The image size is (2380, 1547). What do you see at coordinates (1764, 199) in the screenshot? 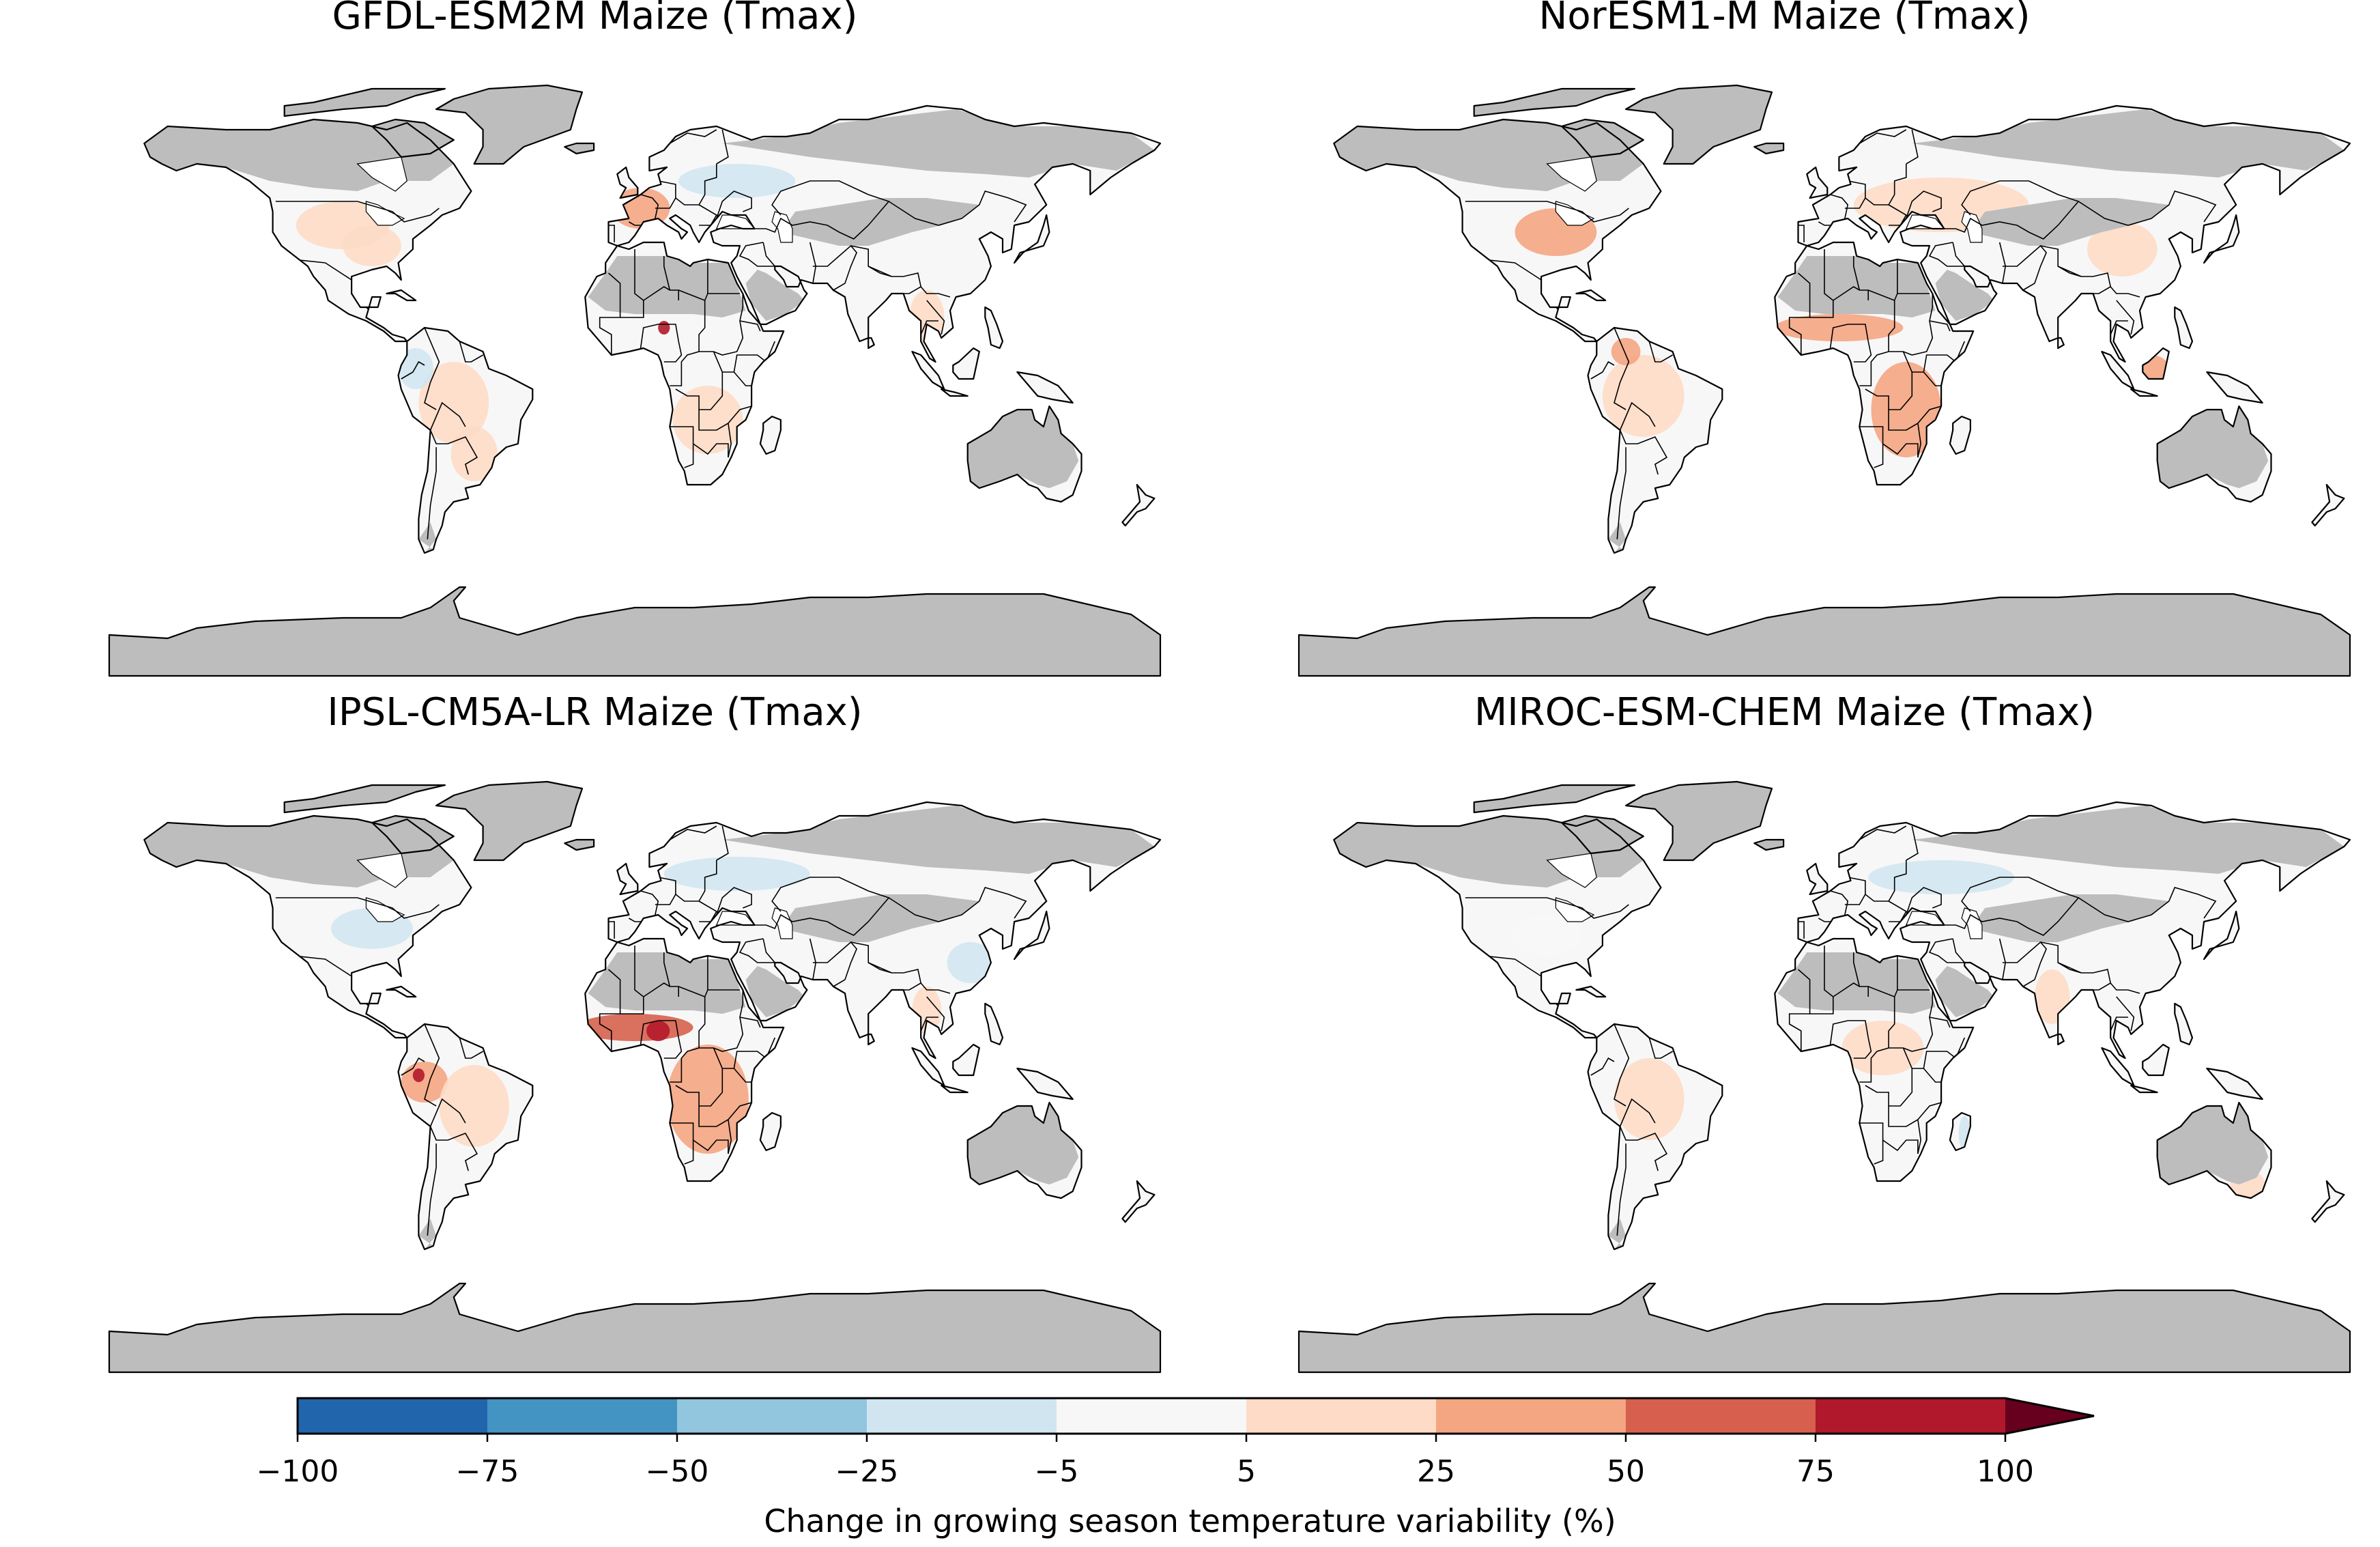
I see `inland-water` at bounding box center [1764, 199].